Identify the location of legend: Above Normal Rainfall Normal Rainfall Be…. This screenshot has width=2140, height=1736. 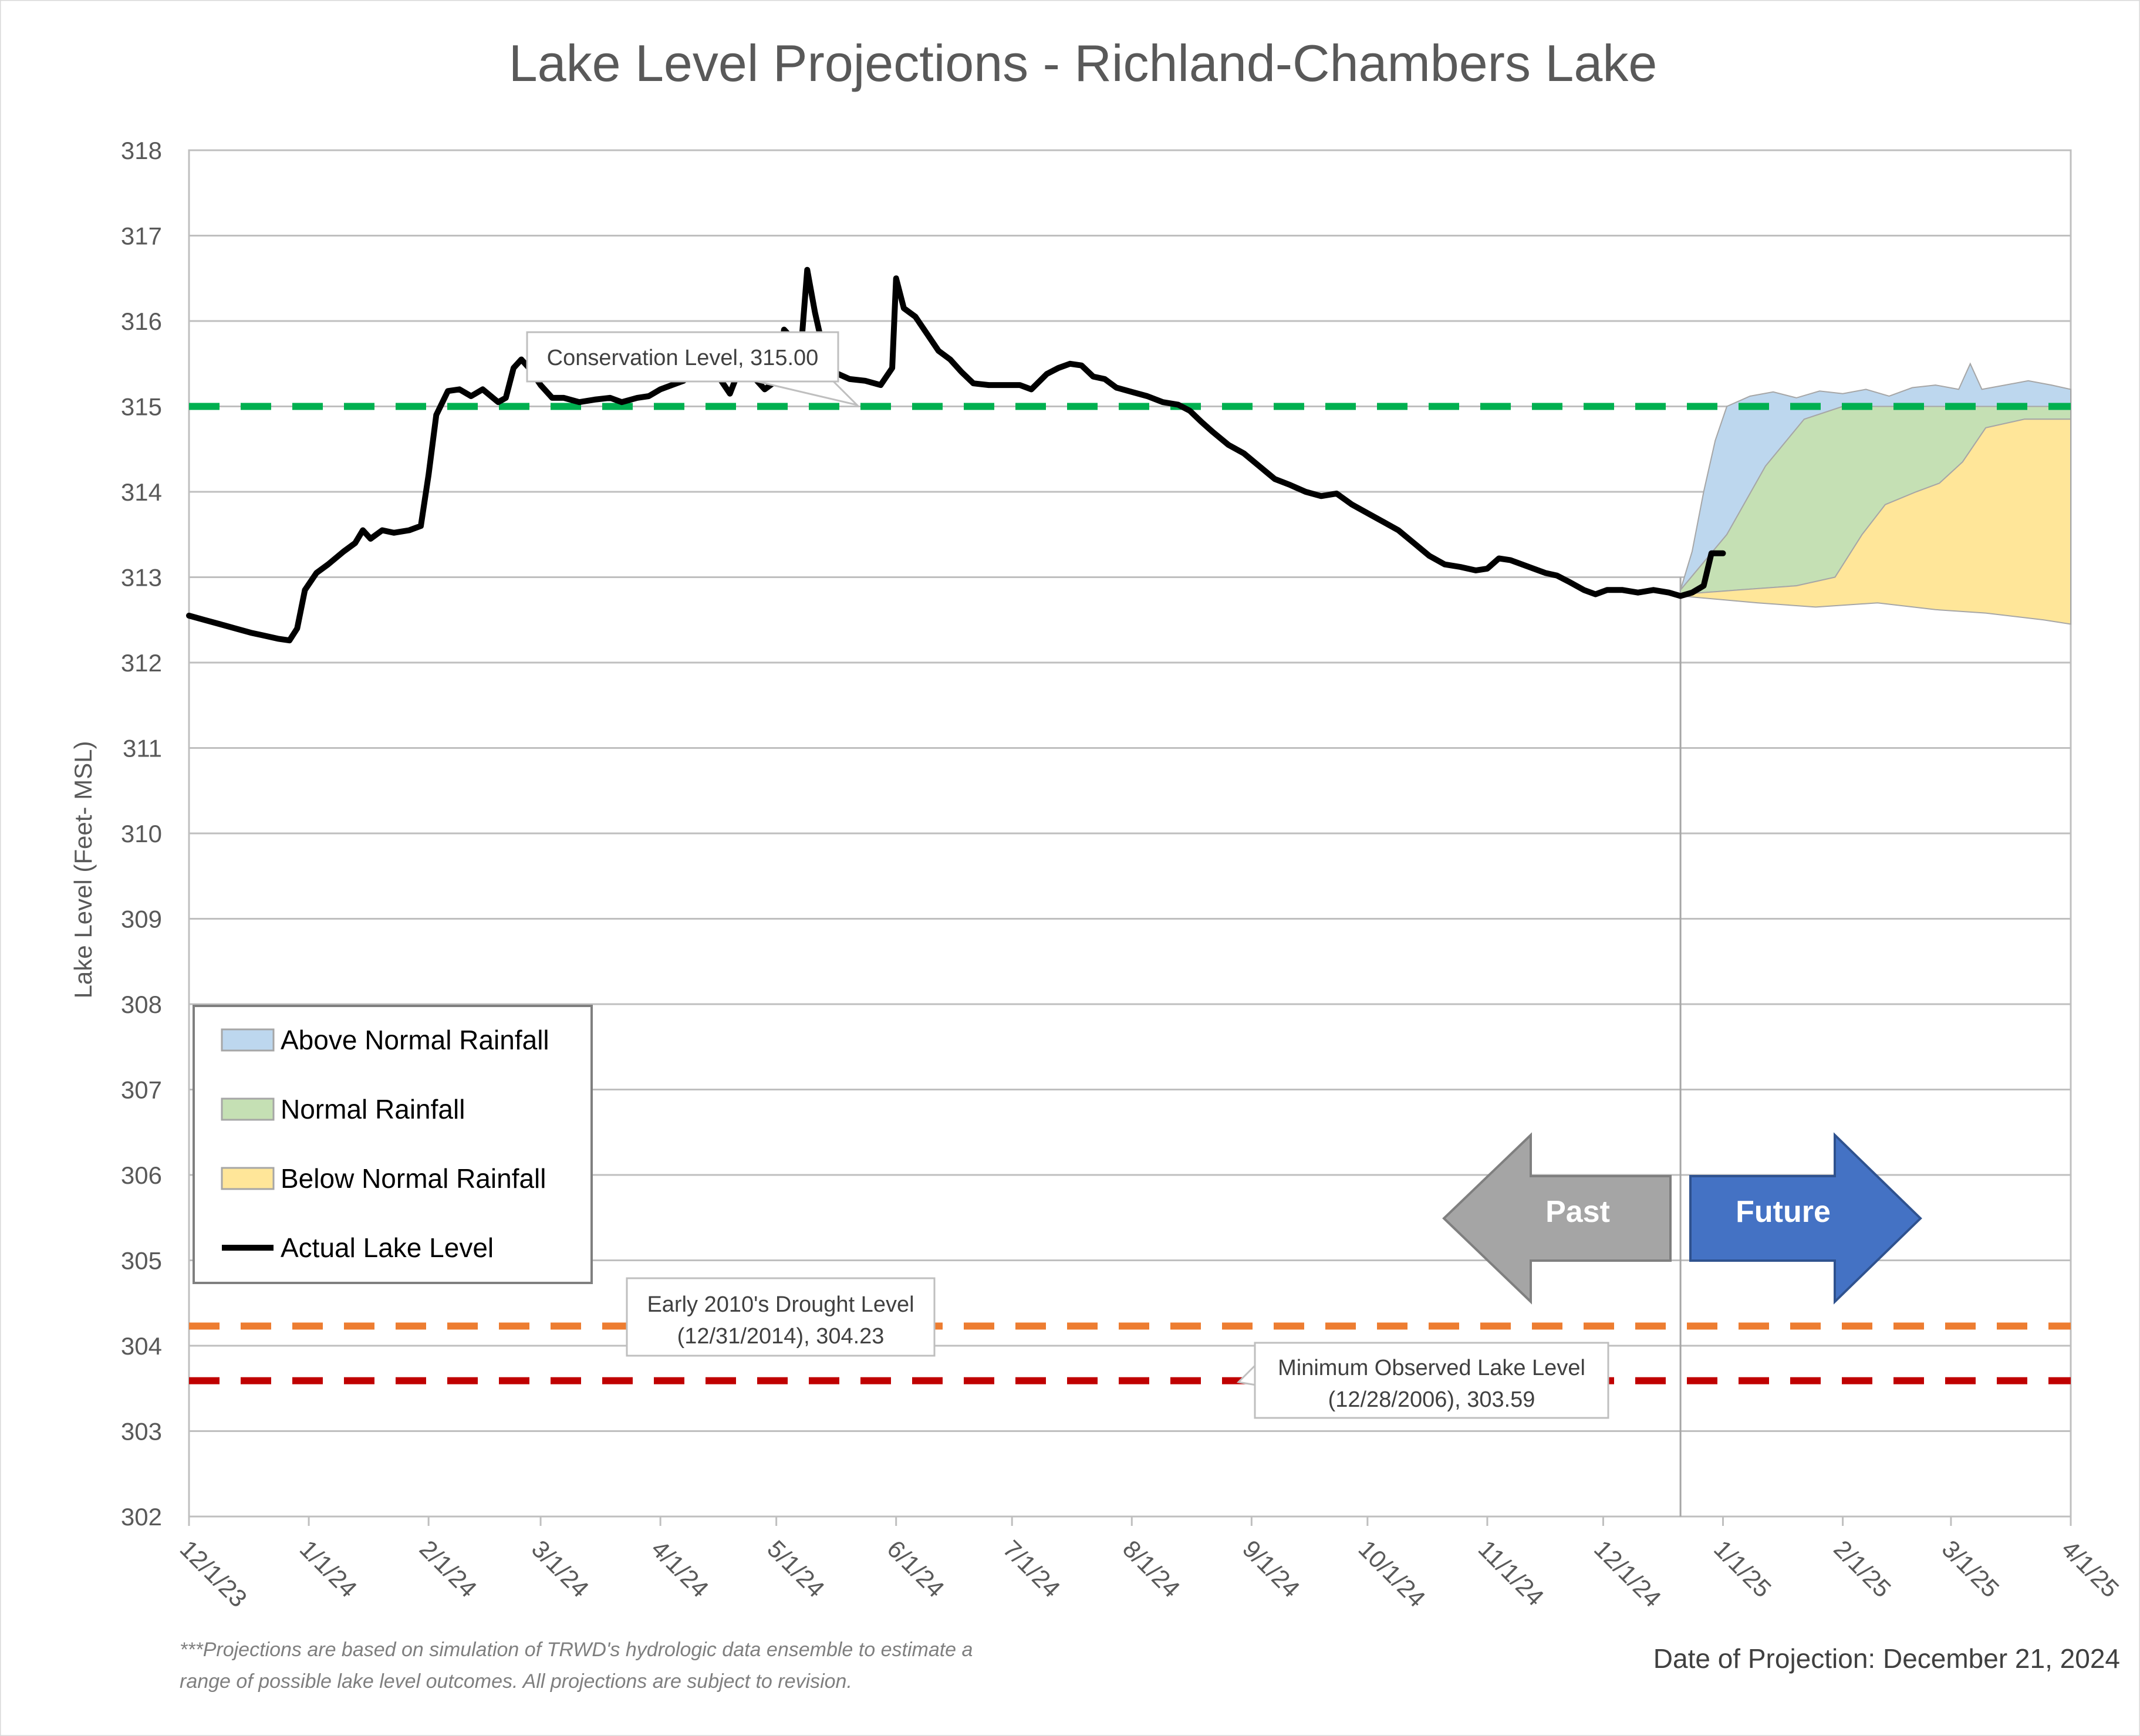
(393, 1144).